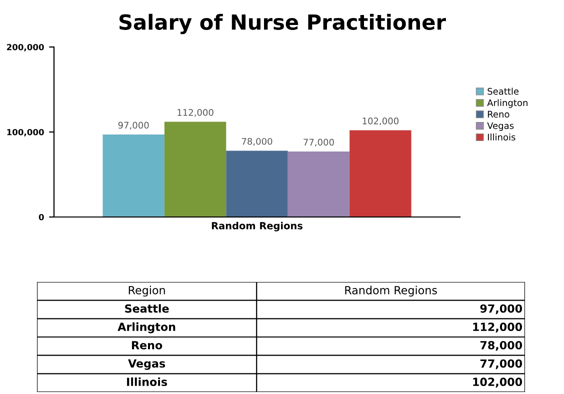 This screenshot has height=394, width=564. What do you see at coordinates (133, 126) in the screenshot?
I see `data-label: 97,000` at bounding box center [133, 126].